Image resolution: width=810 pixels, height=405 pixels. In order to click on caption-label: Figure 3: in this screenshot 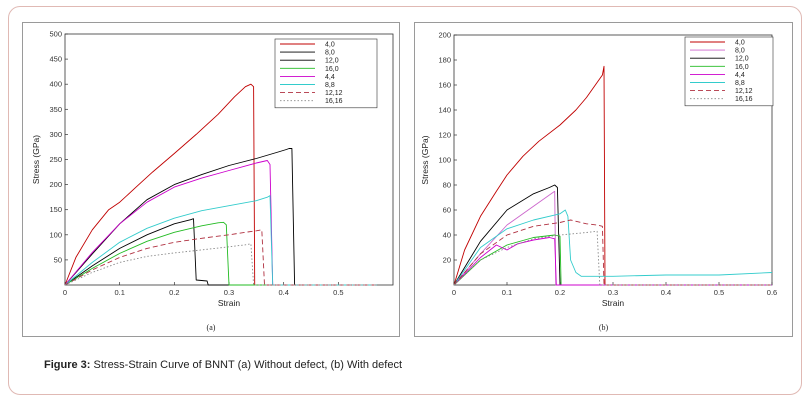, I will do `click(67, 365)`.